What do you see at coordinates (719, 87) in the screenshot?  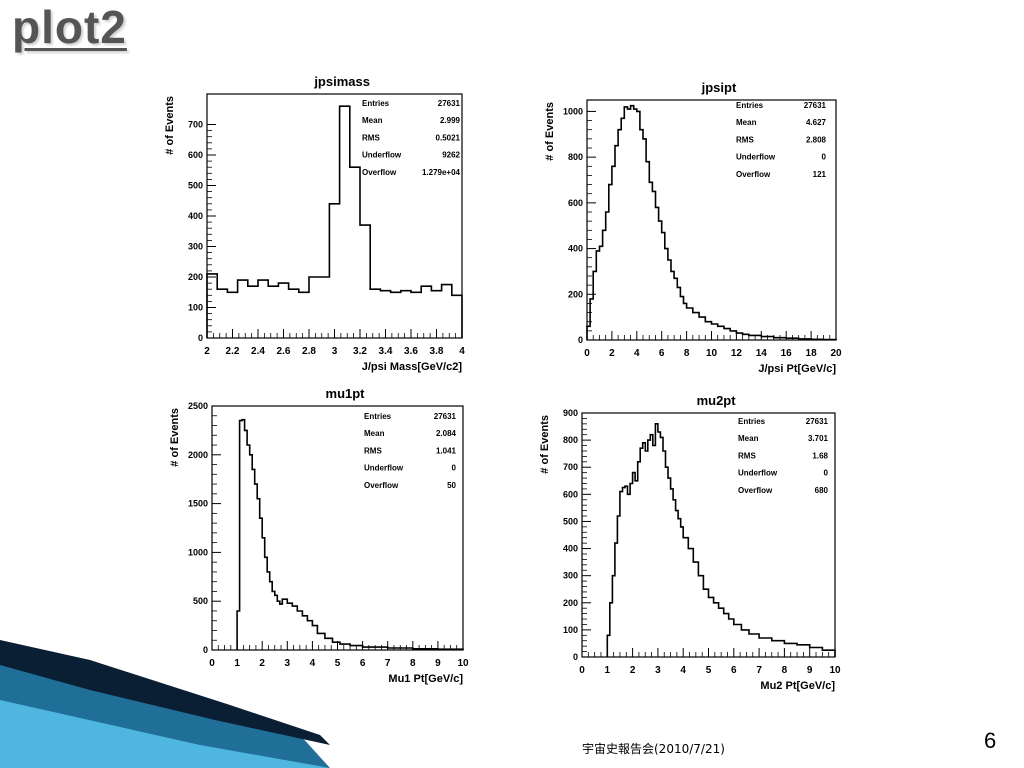 I see `chart-title: jpsipt` at bounding box center [719, 87].